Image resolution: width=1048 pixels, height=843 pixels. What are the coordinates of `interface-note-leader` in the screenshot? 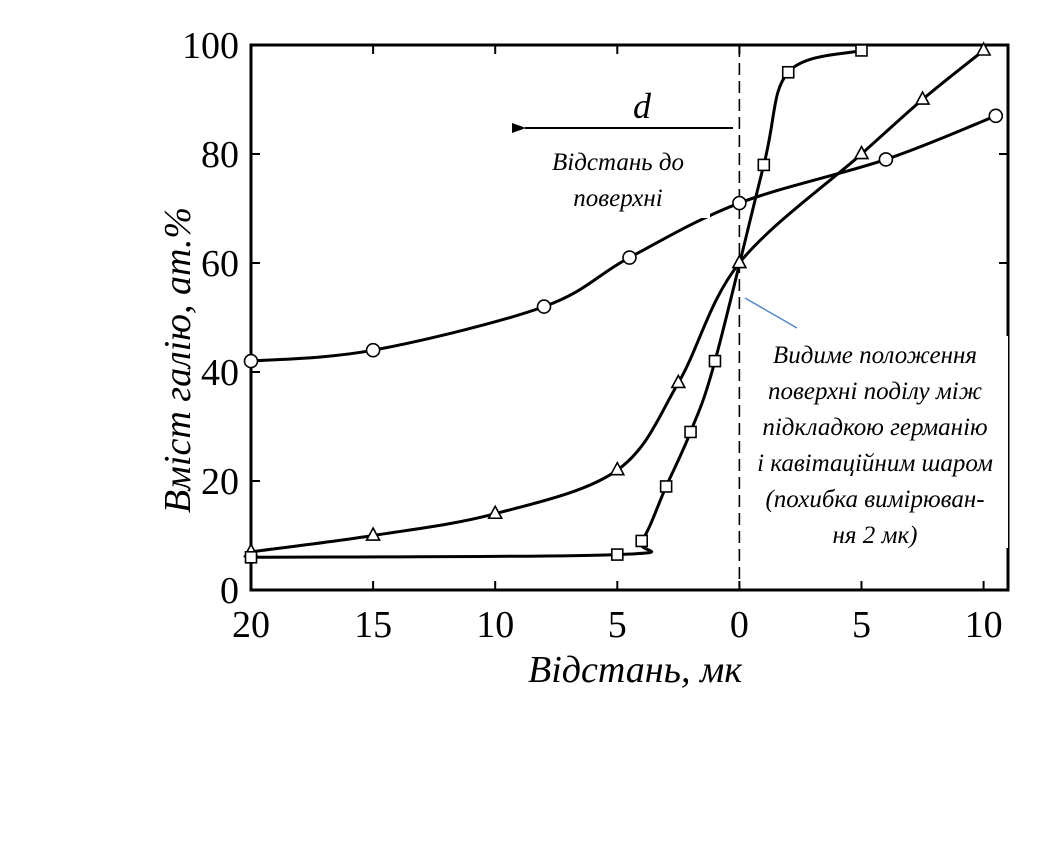 It's located at (771, 313).